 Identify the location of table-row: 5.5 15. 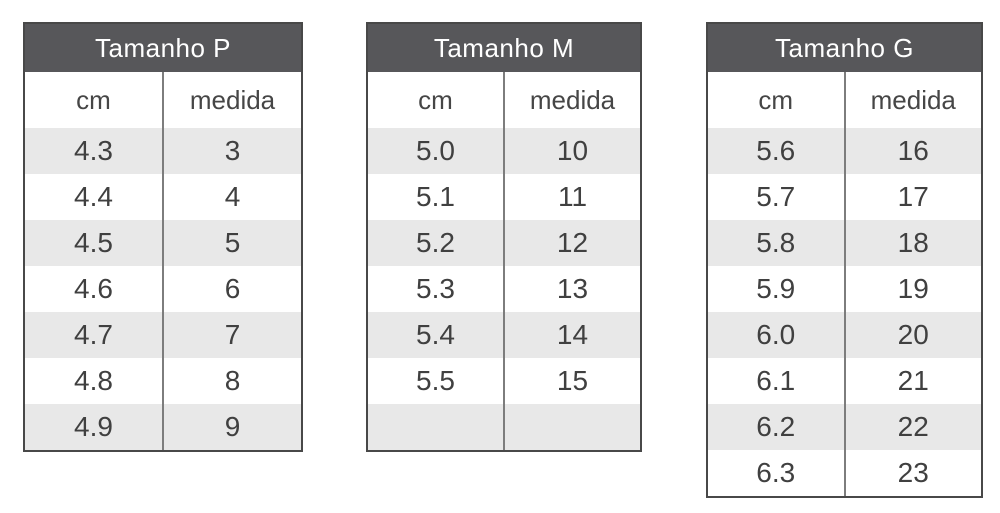
(504, 381).